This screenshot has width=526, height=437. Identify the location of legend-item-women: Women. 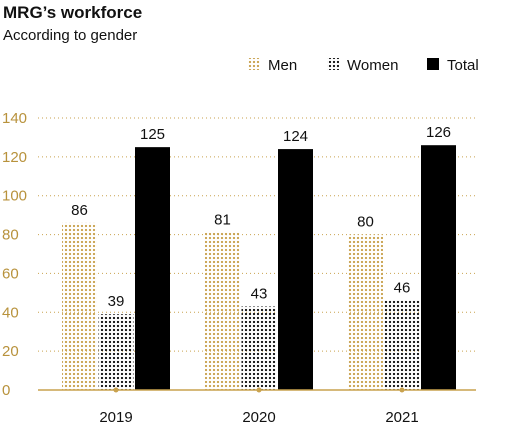
(362, 65).